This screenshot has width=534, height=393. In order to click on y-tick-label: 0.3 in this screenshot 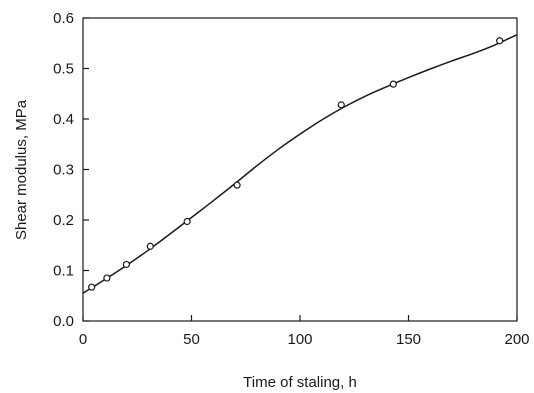, I will do `click(63, 170)`.